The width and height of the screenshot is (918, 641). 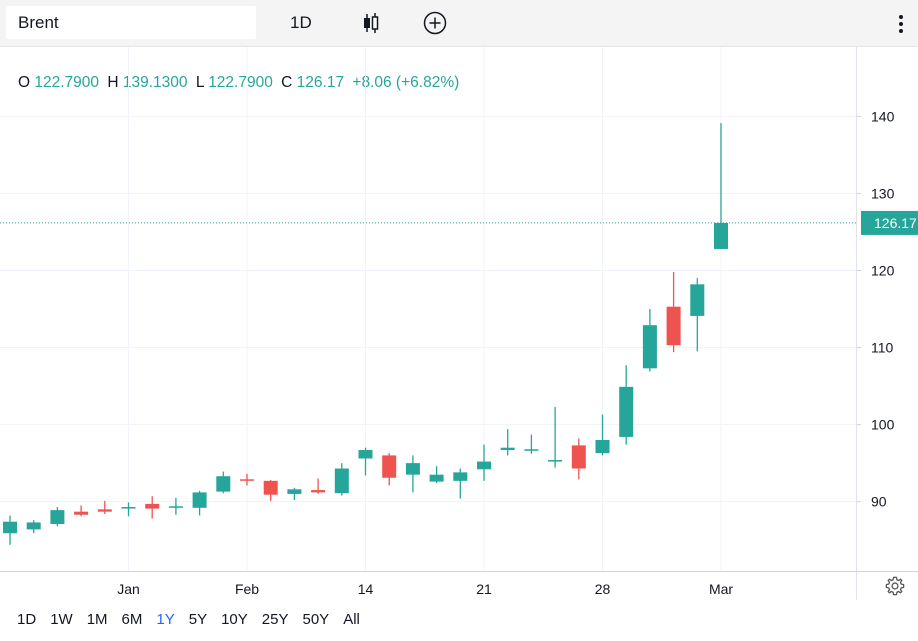 I want to click on range-button-50y: 50Y, so click(x=316, y=619).